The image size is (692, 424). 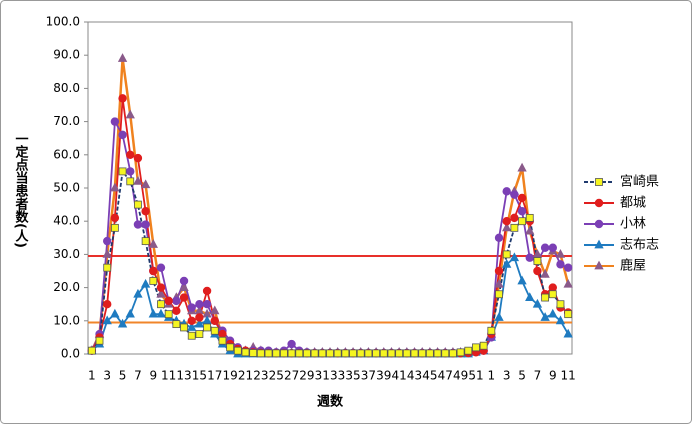 I want to click on x-tick-label: 15, so click(x=199, y=376).